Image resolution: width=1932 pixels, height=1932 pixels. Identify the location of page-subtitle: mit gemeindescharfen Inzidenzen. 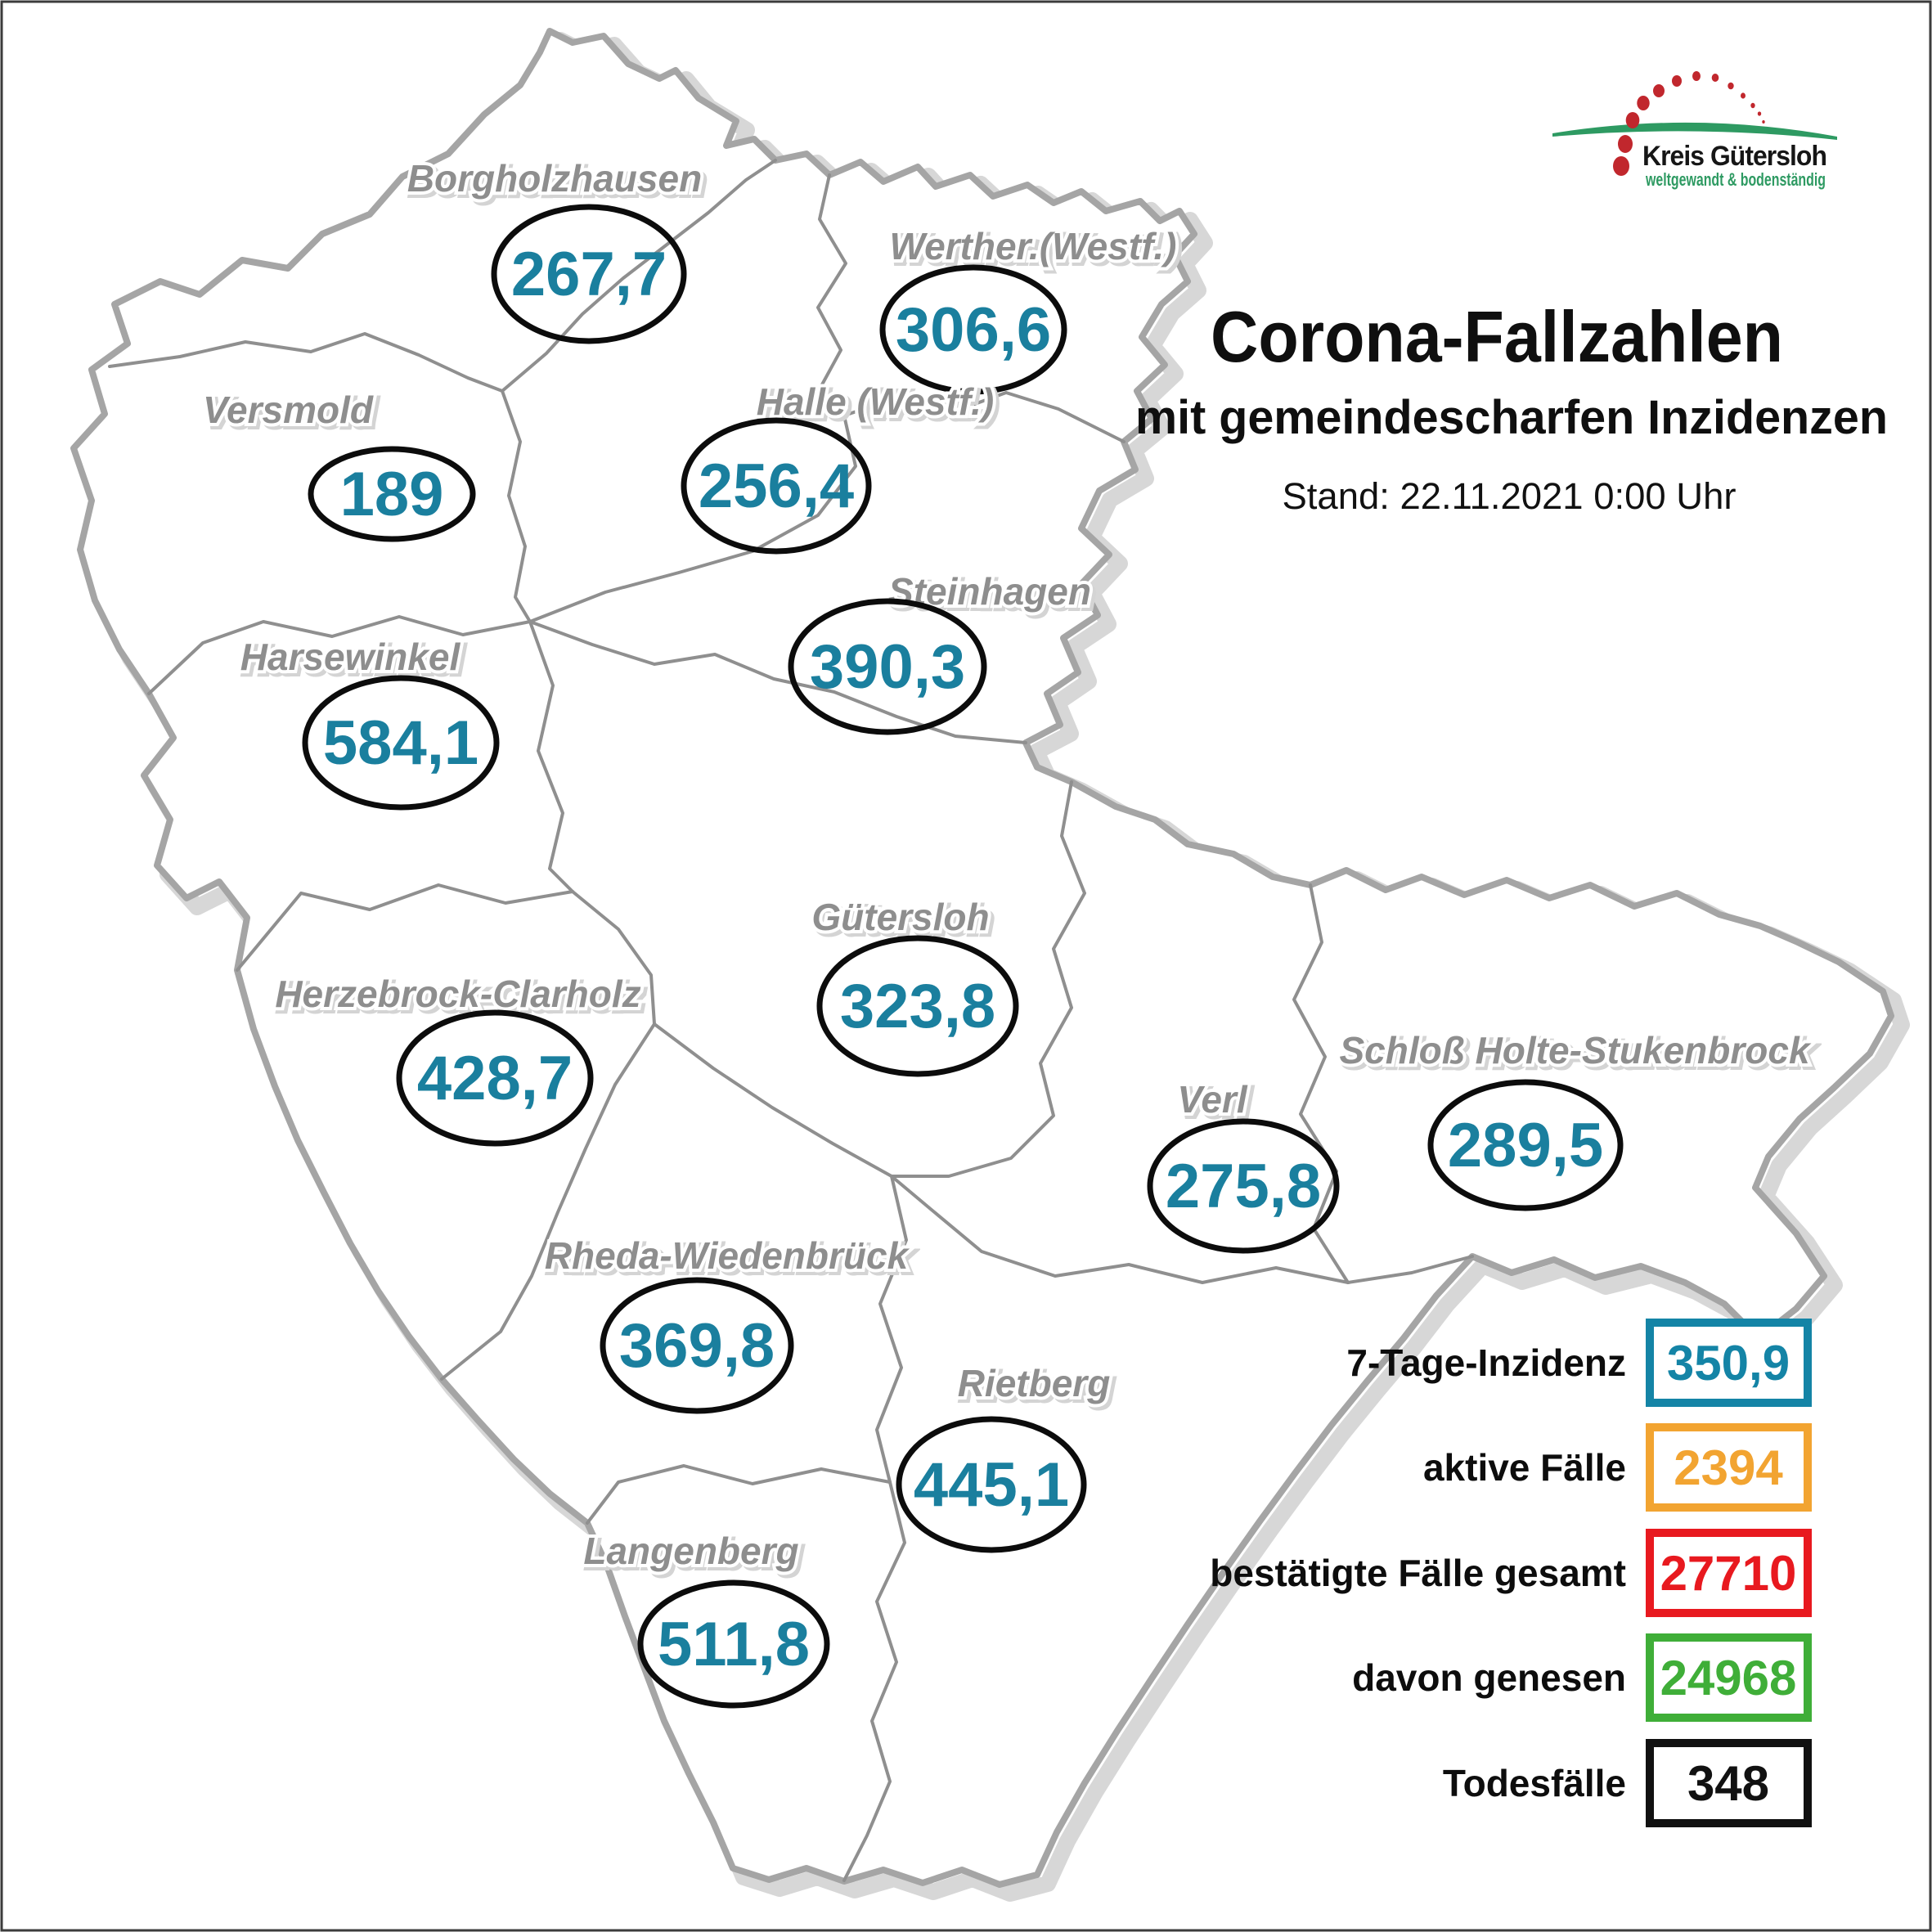
(1512, 418).